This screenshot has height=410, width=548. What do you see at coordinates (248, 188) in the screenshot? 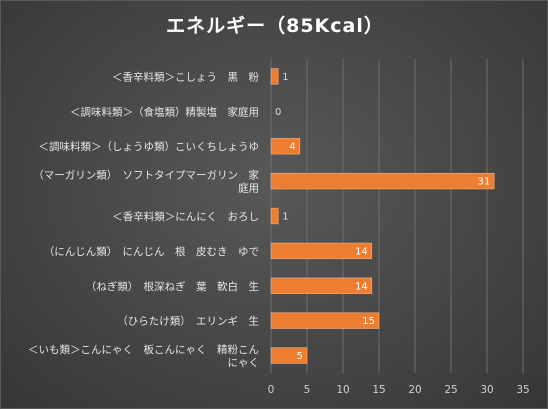
I see `category-label-line: 庭用` at bounding box center [248, 188].